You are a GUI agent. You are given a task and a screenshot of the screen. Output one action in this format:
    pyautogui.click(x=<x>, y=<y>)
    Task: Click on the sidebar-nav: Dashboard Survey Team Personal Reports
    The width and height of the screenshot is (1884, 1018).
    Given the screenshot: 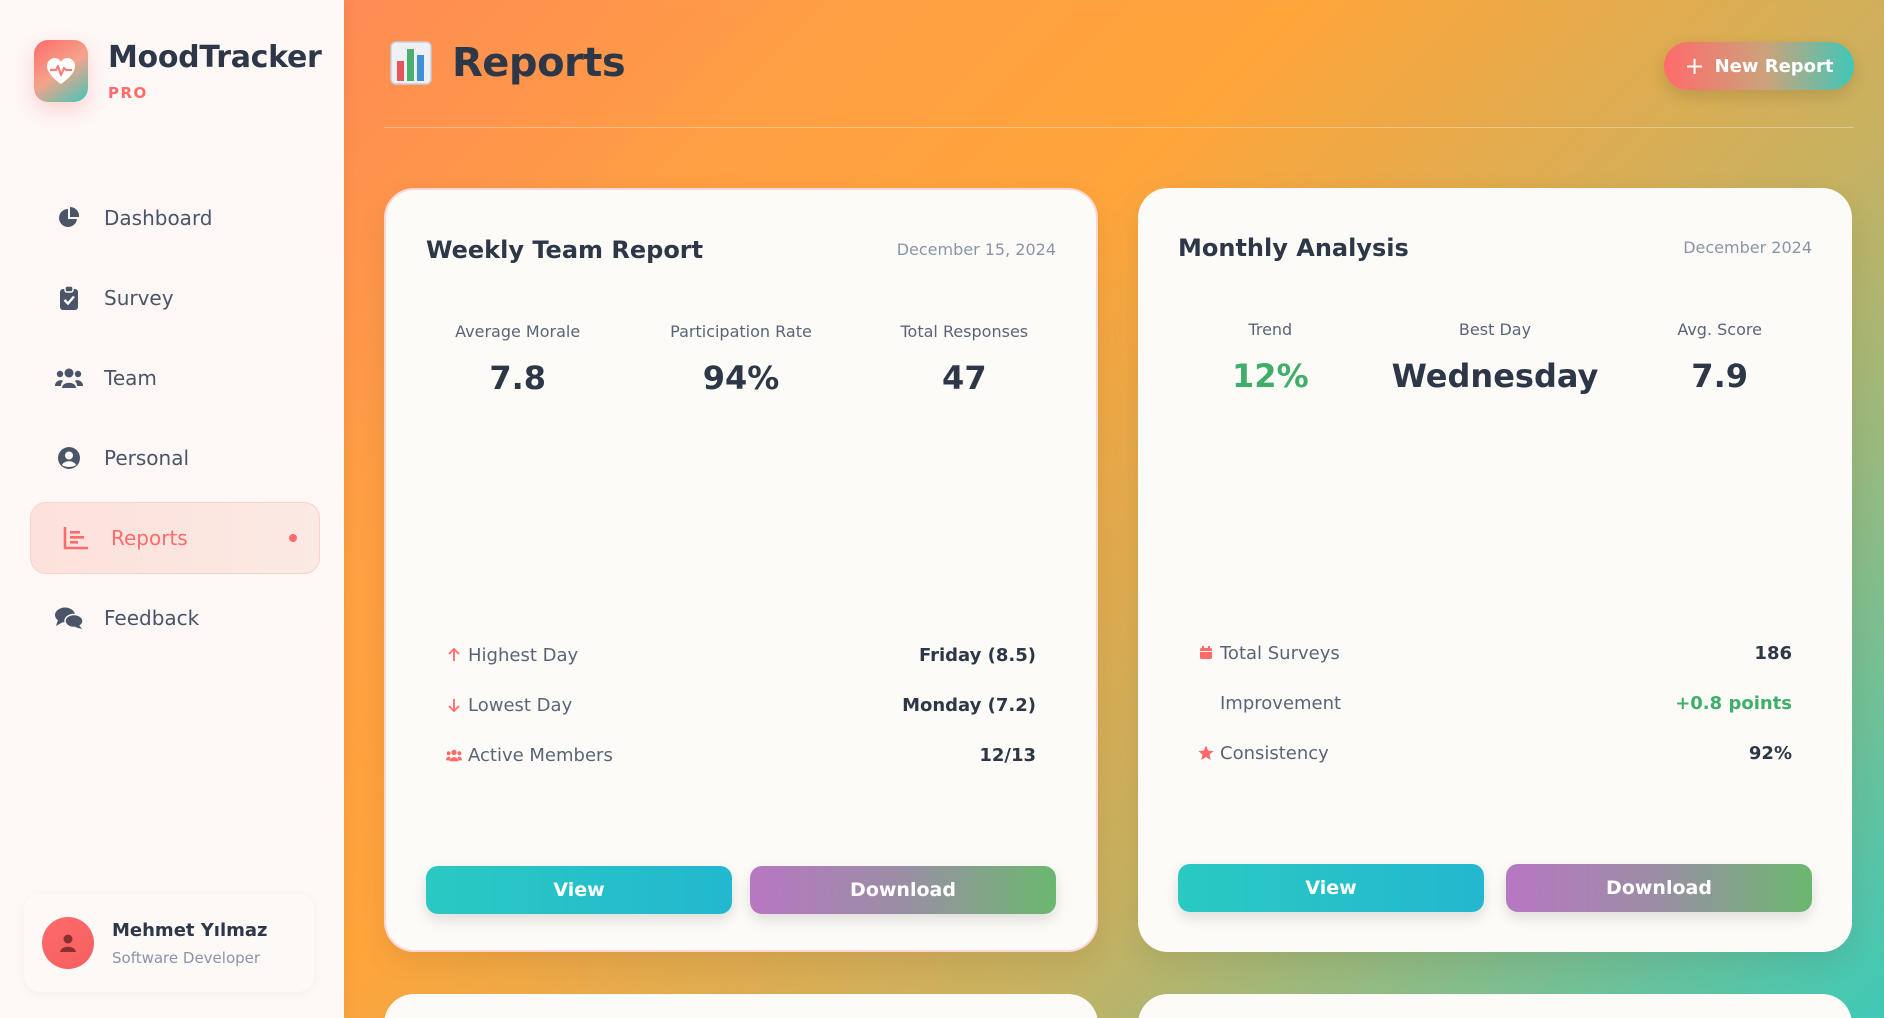 What is the action you would take?
    pyautogui.click(x=175, y=422)
    